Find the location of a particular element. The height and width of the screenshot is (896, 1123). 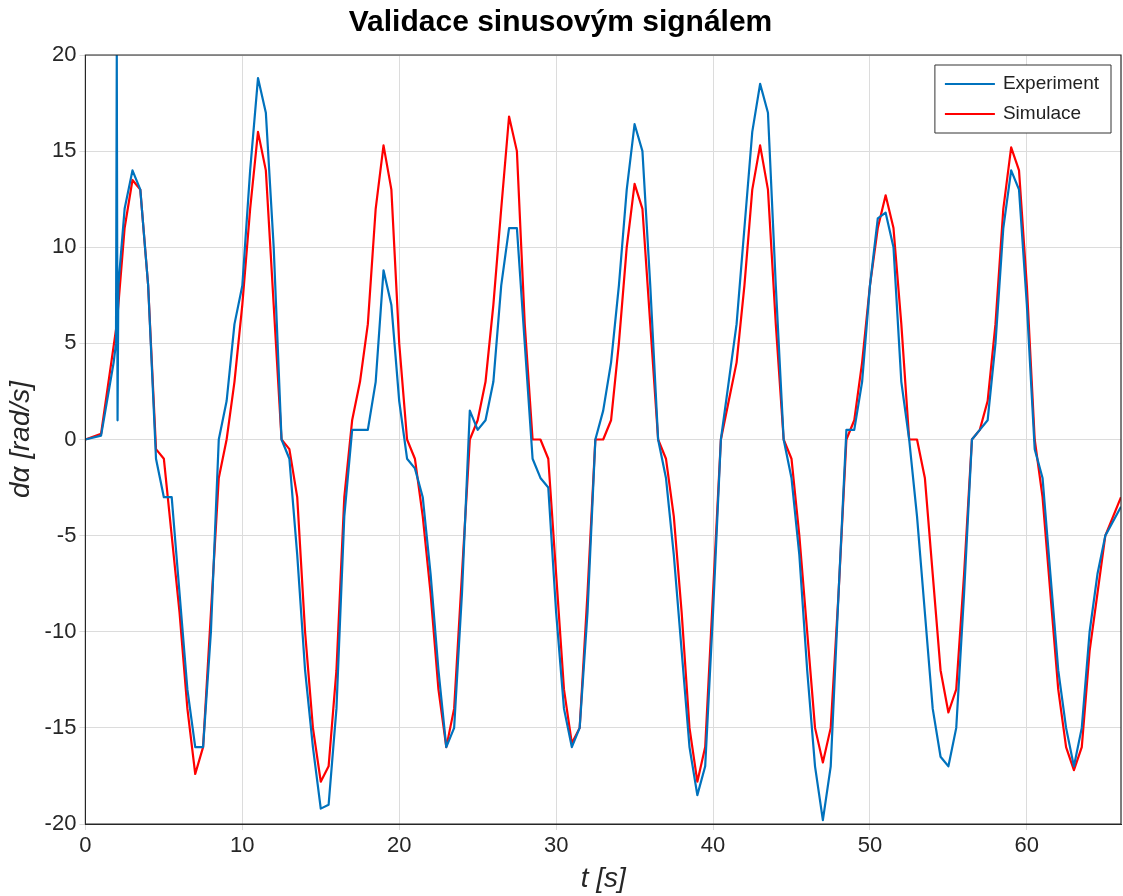

x-tick-label: 60 is located at coordinates (1027, 845).